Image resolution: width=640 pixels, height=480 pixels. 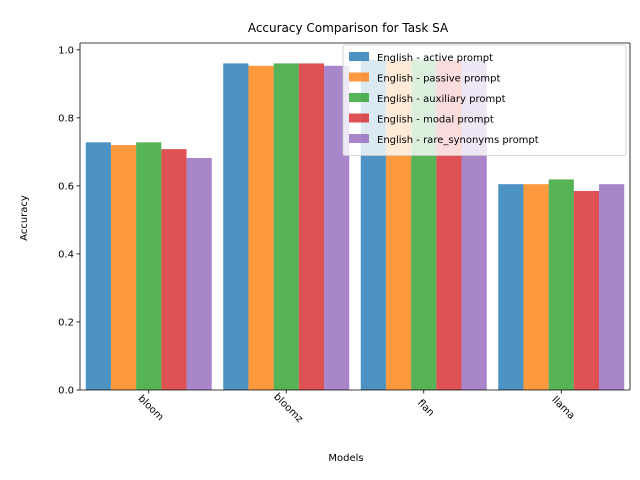 What do you see at coordinates (66, 118) in the screenshot?
I see `y-tick-label: 0.8` at bounding box center [66, 118].